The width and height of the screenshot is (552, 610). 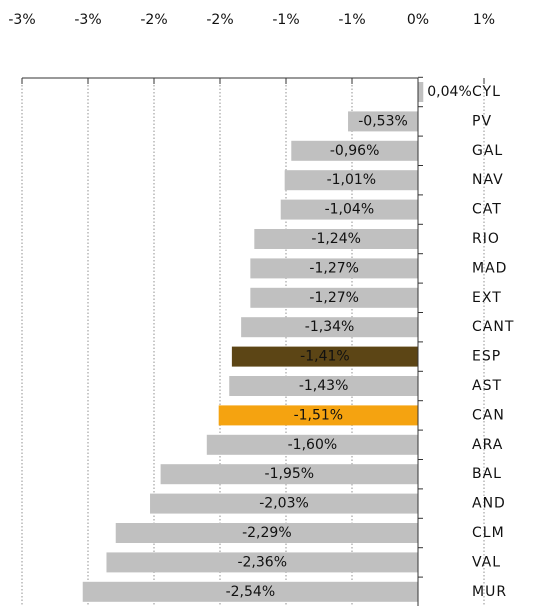 I want to click on category-label: MAD, so click(x=489, y=268).